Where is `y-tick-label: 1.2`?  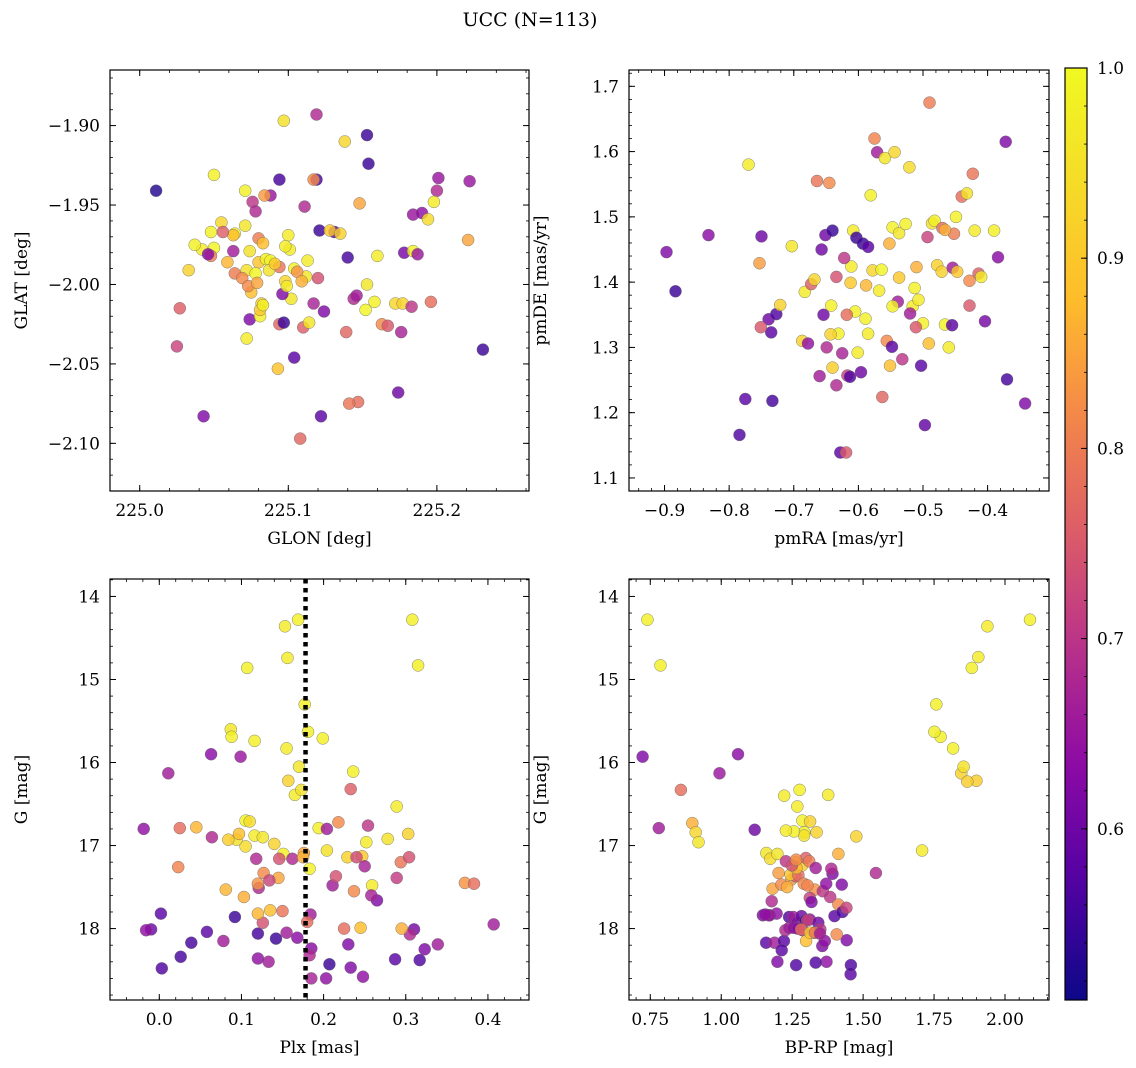
y-tick-label: 1.2 is located at coordinates (605, 414).